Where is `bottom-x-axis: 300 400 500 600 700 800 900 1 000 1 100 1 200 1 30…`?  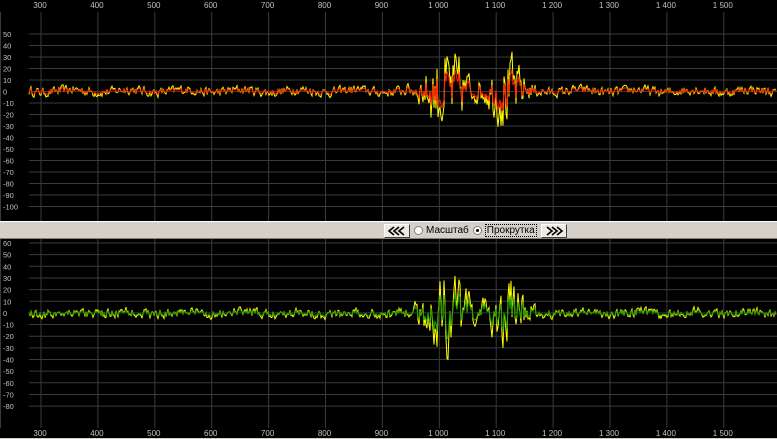 bottom-x-axis: 300 400 500 600 700 800 900 1 000 1 100 1 200 1 30… is located at coordinates (388, 433).